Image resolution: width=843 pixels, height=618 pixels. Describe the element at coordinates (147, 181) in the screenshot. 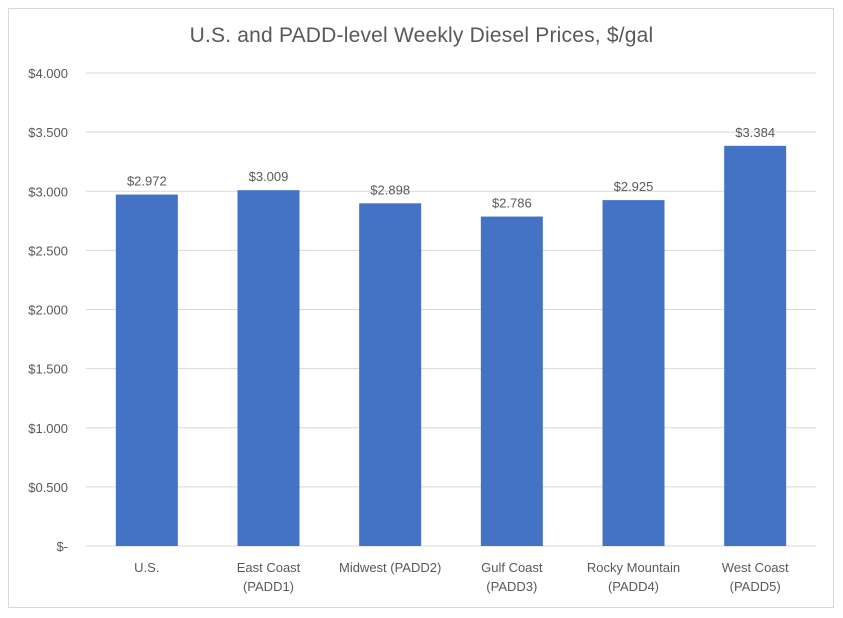

I see `data-label: $2.972` at that location.